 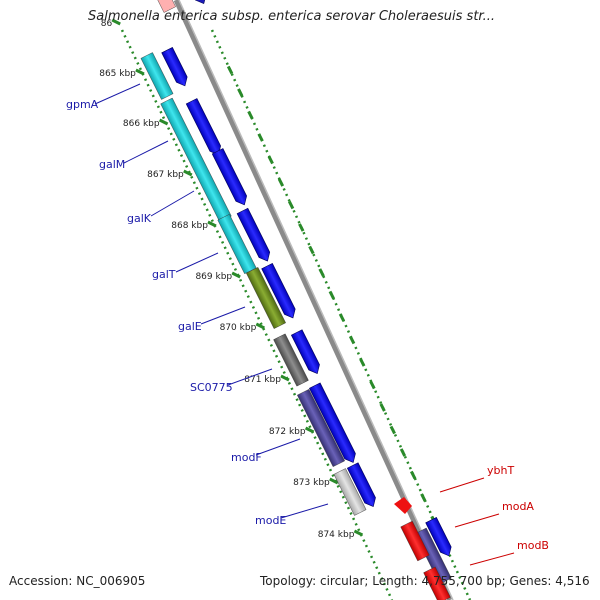 What do you see at coordinates (211, 387) in the screenshot?
I see `gene-label-sc0775: SC0775` at bounding box center [211, 387].